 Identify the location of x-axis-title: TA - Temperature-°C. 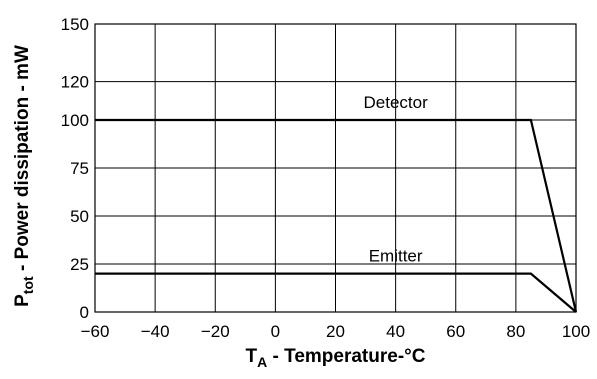
(336, 358).